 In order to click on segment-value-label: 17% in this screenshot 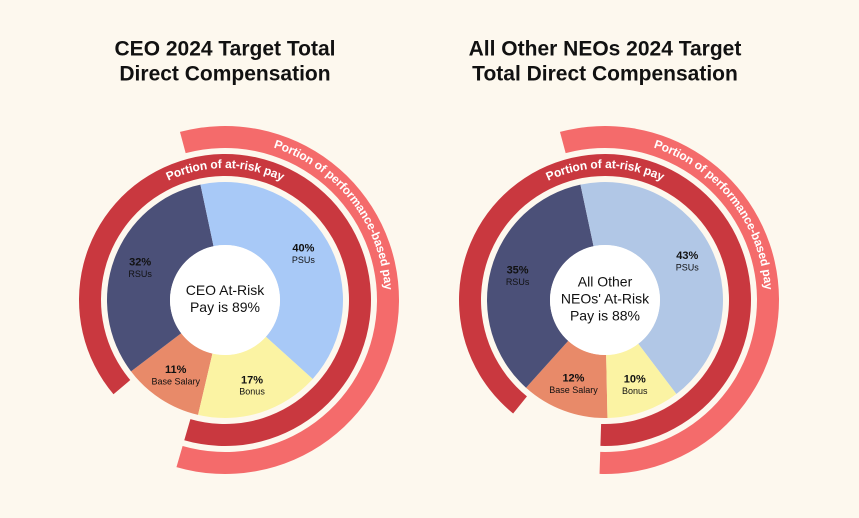, I will do `click(252, 380)`.